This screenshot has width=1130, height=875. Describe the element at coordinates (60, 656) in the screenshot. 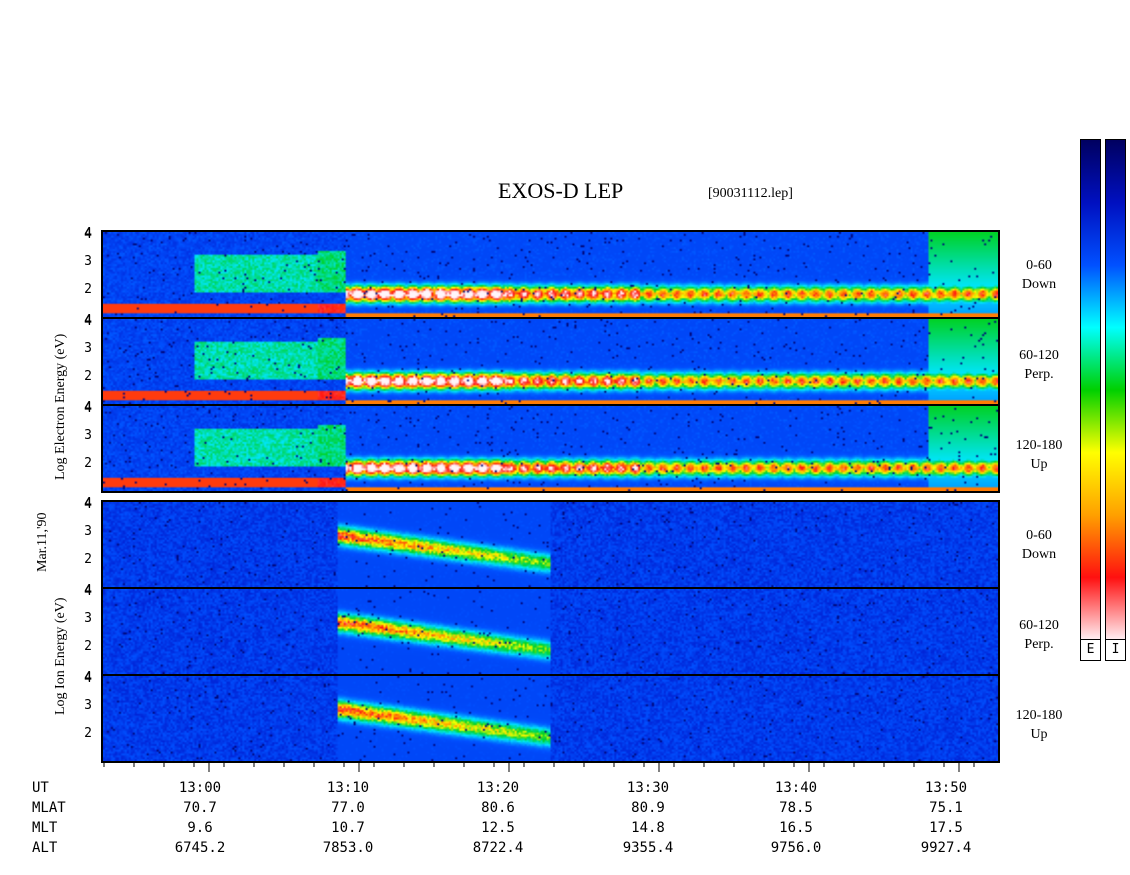

I see `ion-axis-label: Log Ion Energy (eV)` at that location.